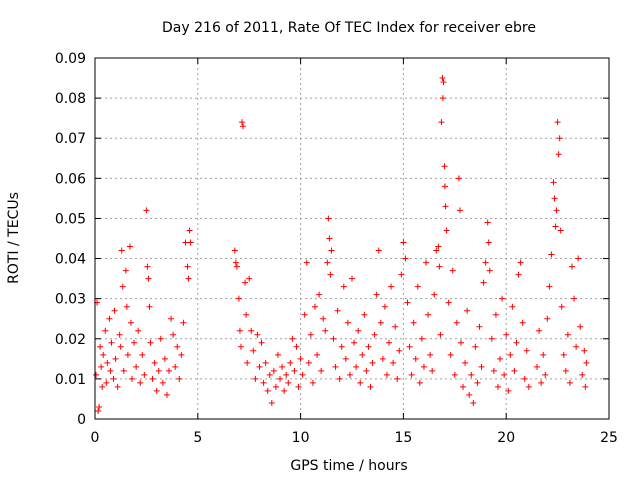 Image resolution: width=640 pixels, height=480 pixels. Describe the element at coordinates (14, 238) in the screenshot. I see `y-axis-label: ROTI / TECUs` at that location.